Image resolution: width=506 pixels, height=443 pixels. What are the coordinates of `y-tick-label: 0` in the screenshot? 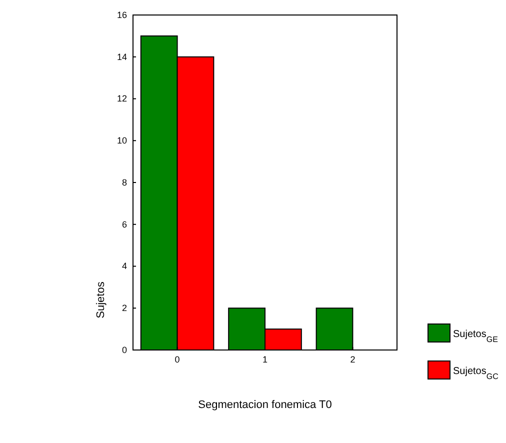 It's located at (124, 349).